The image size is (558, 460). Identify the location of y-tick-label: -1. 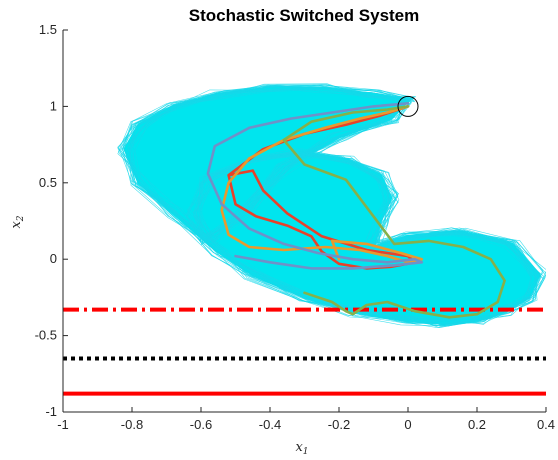
(51, 411).